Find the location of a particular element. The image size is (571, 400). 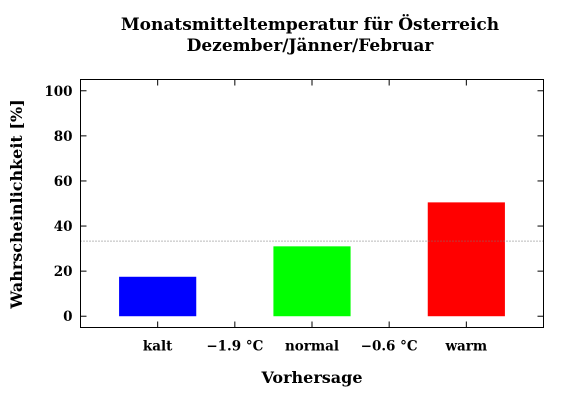

y-tick-label: 0 is located at coordinates (67, 317).